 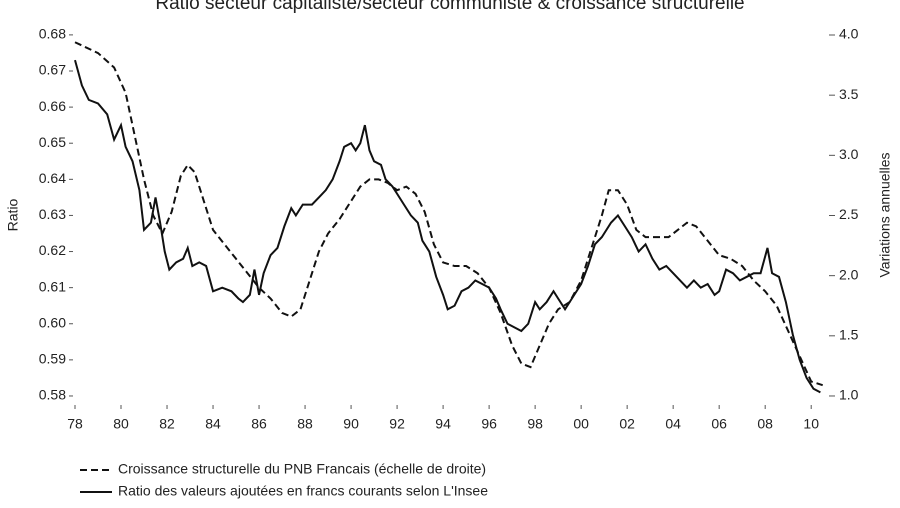 I want to click on x-tick-label: 90, so click(x=351, y=424).